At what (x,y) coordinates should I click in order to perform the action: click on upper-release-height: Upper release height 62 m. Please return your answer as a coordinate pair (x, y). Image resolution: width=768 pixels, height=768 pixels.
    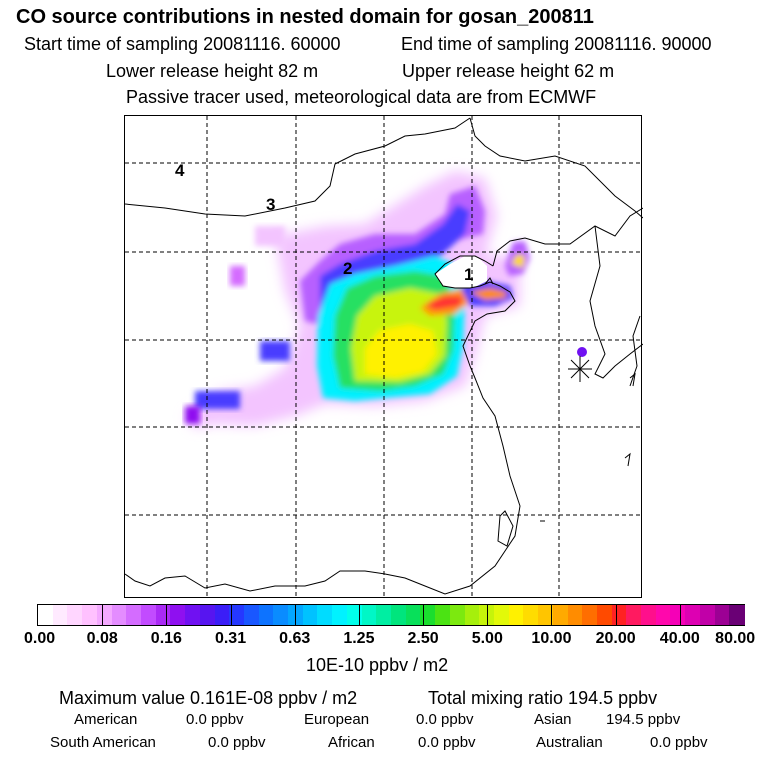
    Looking at the image, I should click on (508, 71).